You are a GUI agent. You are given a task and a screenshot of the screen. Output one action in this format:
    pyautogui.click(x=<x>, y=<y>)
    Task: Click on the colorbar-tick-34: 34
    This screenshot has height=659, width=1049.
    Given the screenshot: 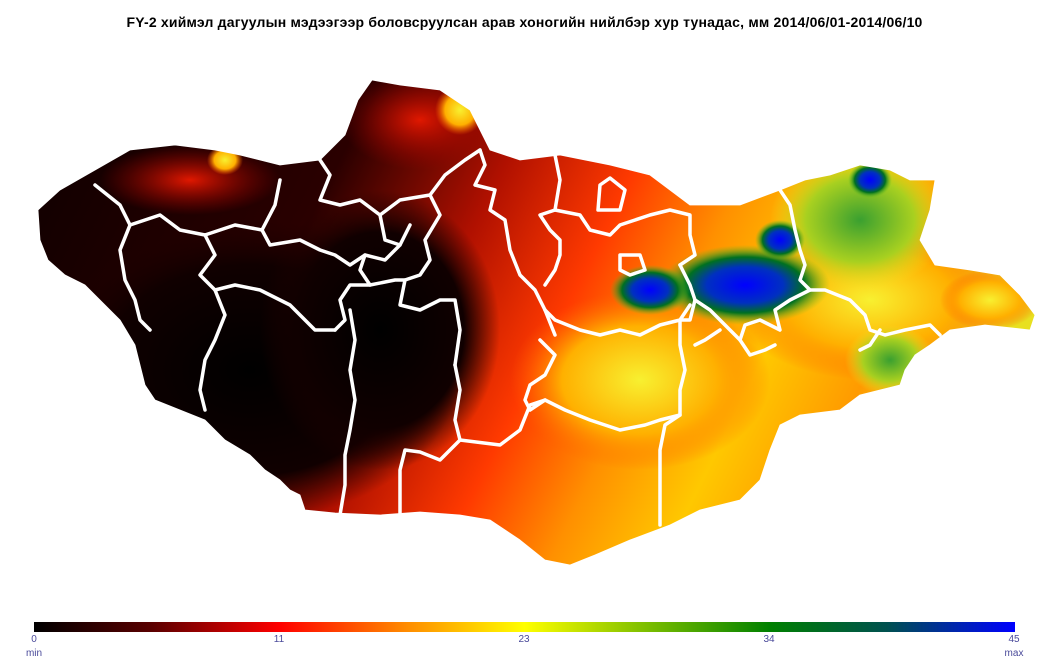 What is the action you would take?
    pyautogui.click(x=769, y=639)
    